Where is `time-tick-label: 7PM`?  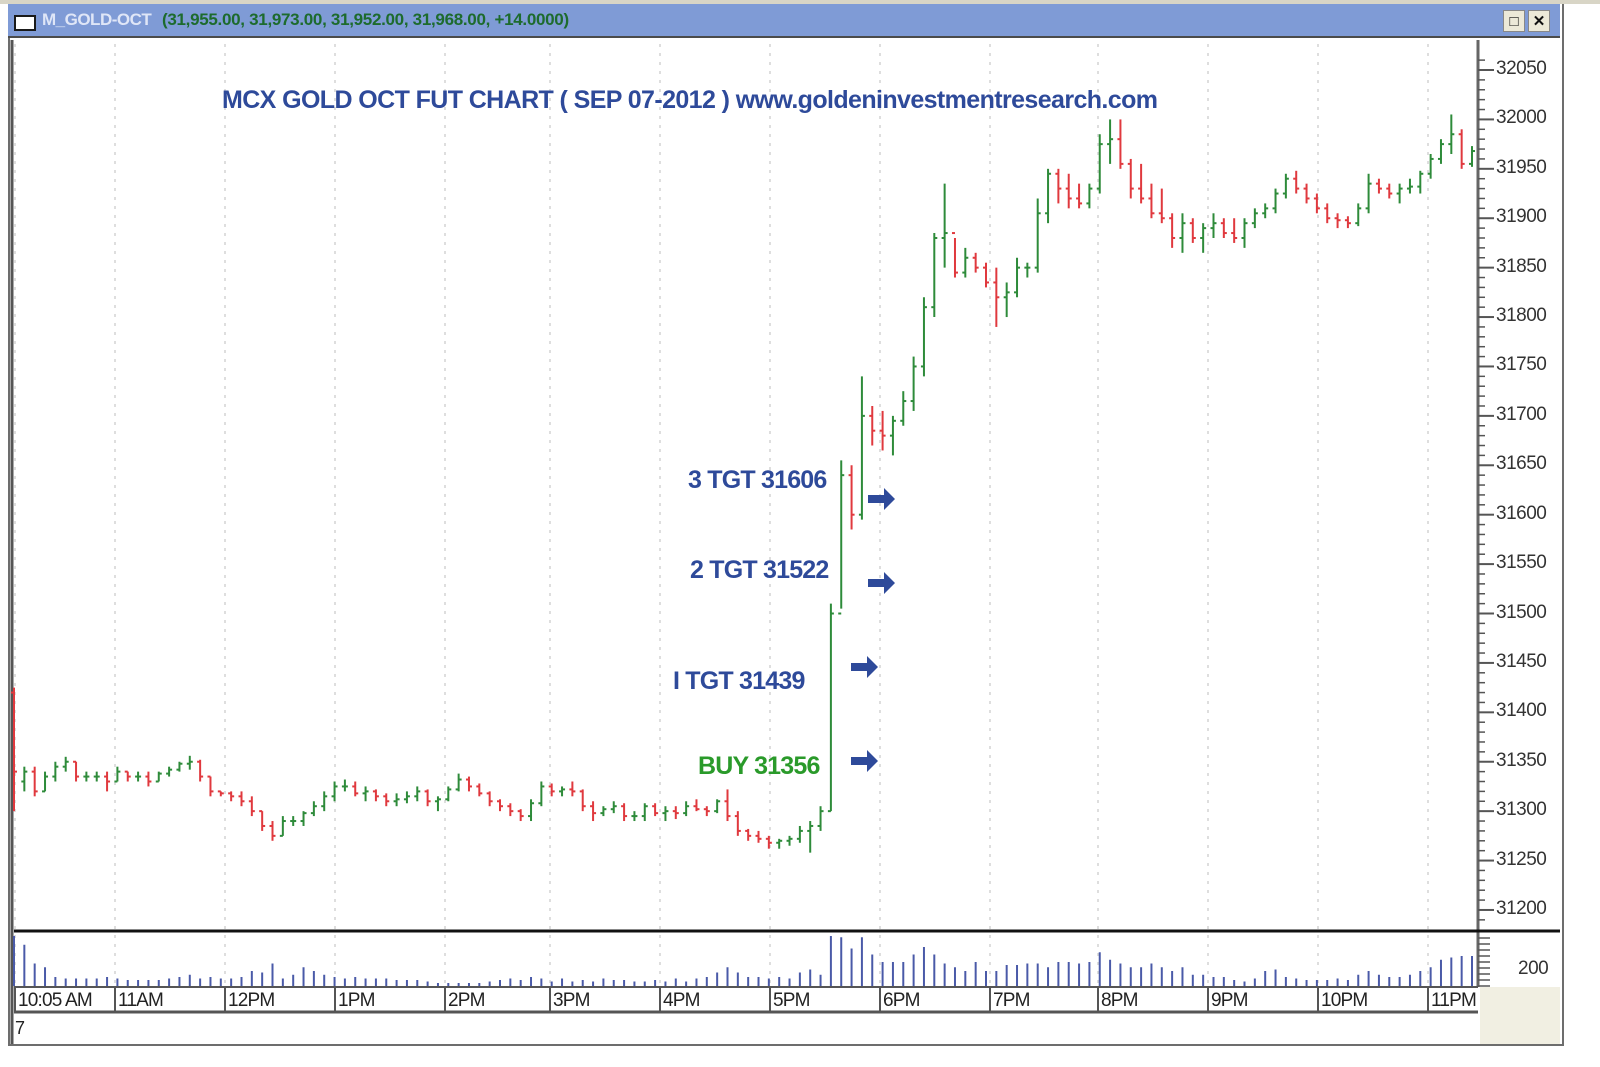
time-tick-label: 7PM is located at coordinates (1011, 1000).